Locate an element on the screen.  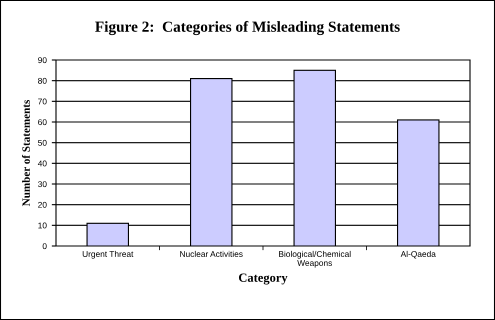
y-tick-label: 30 is located at coordinates (42, 184).